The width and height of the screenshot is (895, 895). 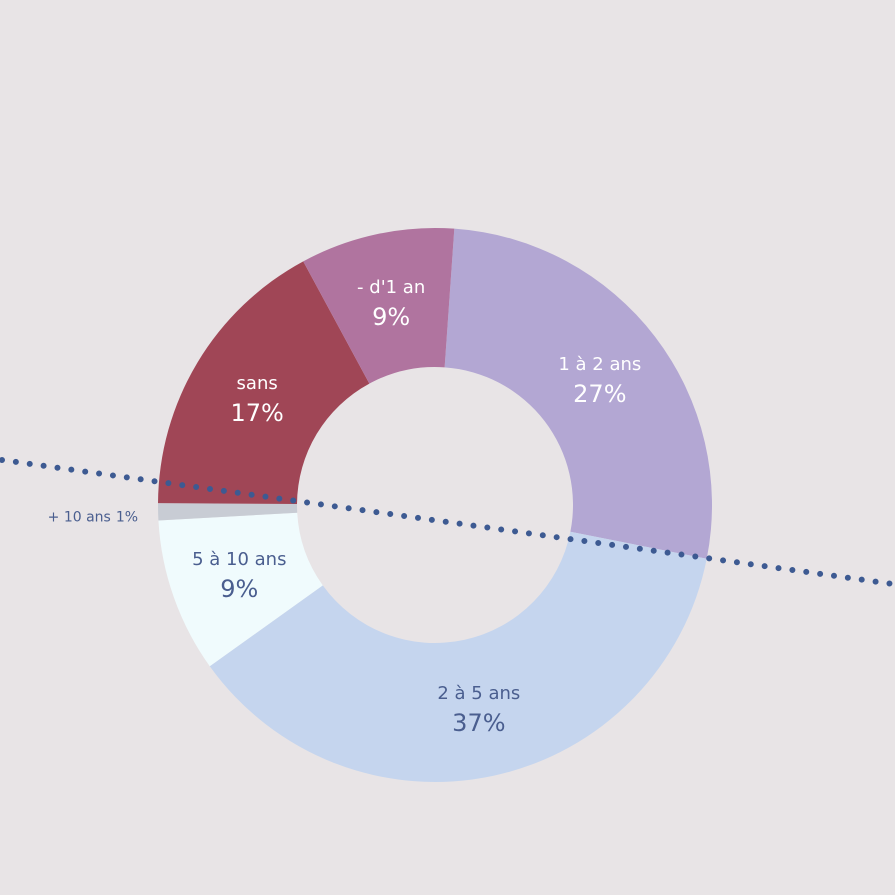 I want to click on category-label: 1 à 2 ans, so click(x=599, y=364).